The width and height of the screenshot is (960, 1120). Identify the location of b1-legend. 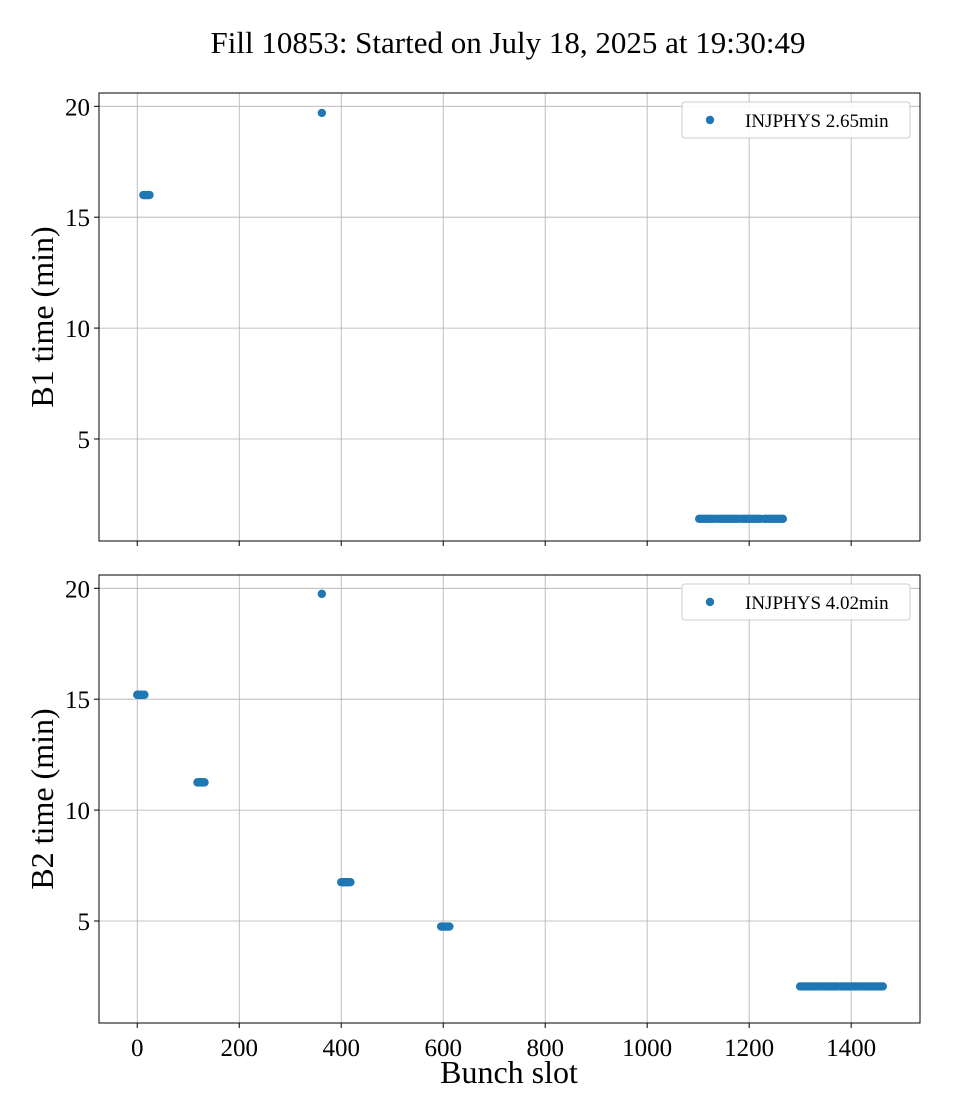
(796, 120).